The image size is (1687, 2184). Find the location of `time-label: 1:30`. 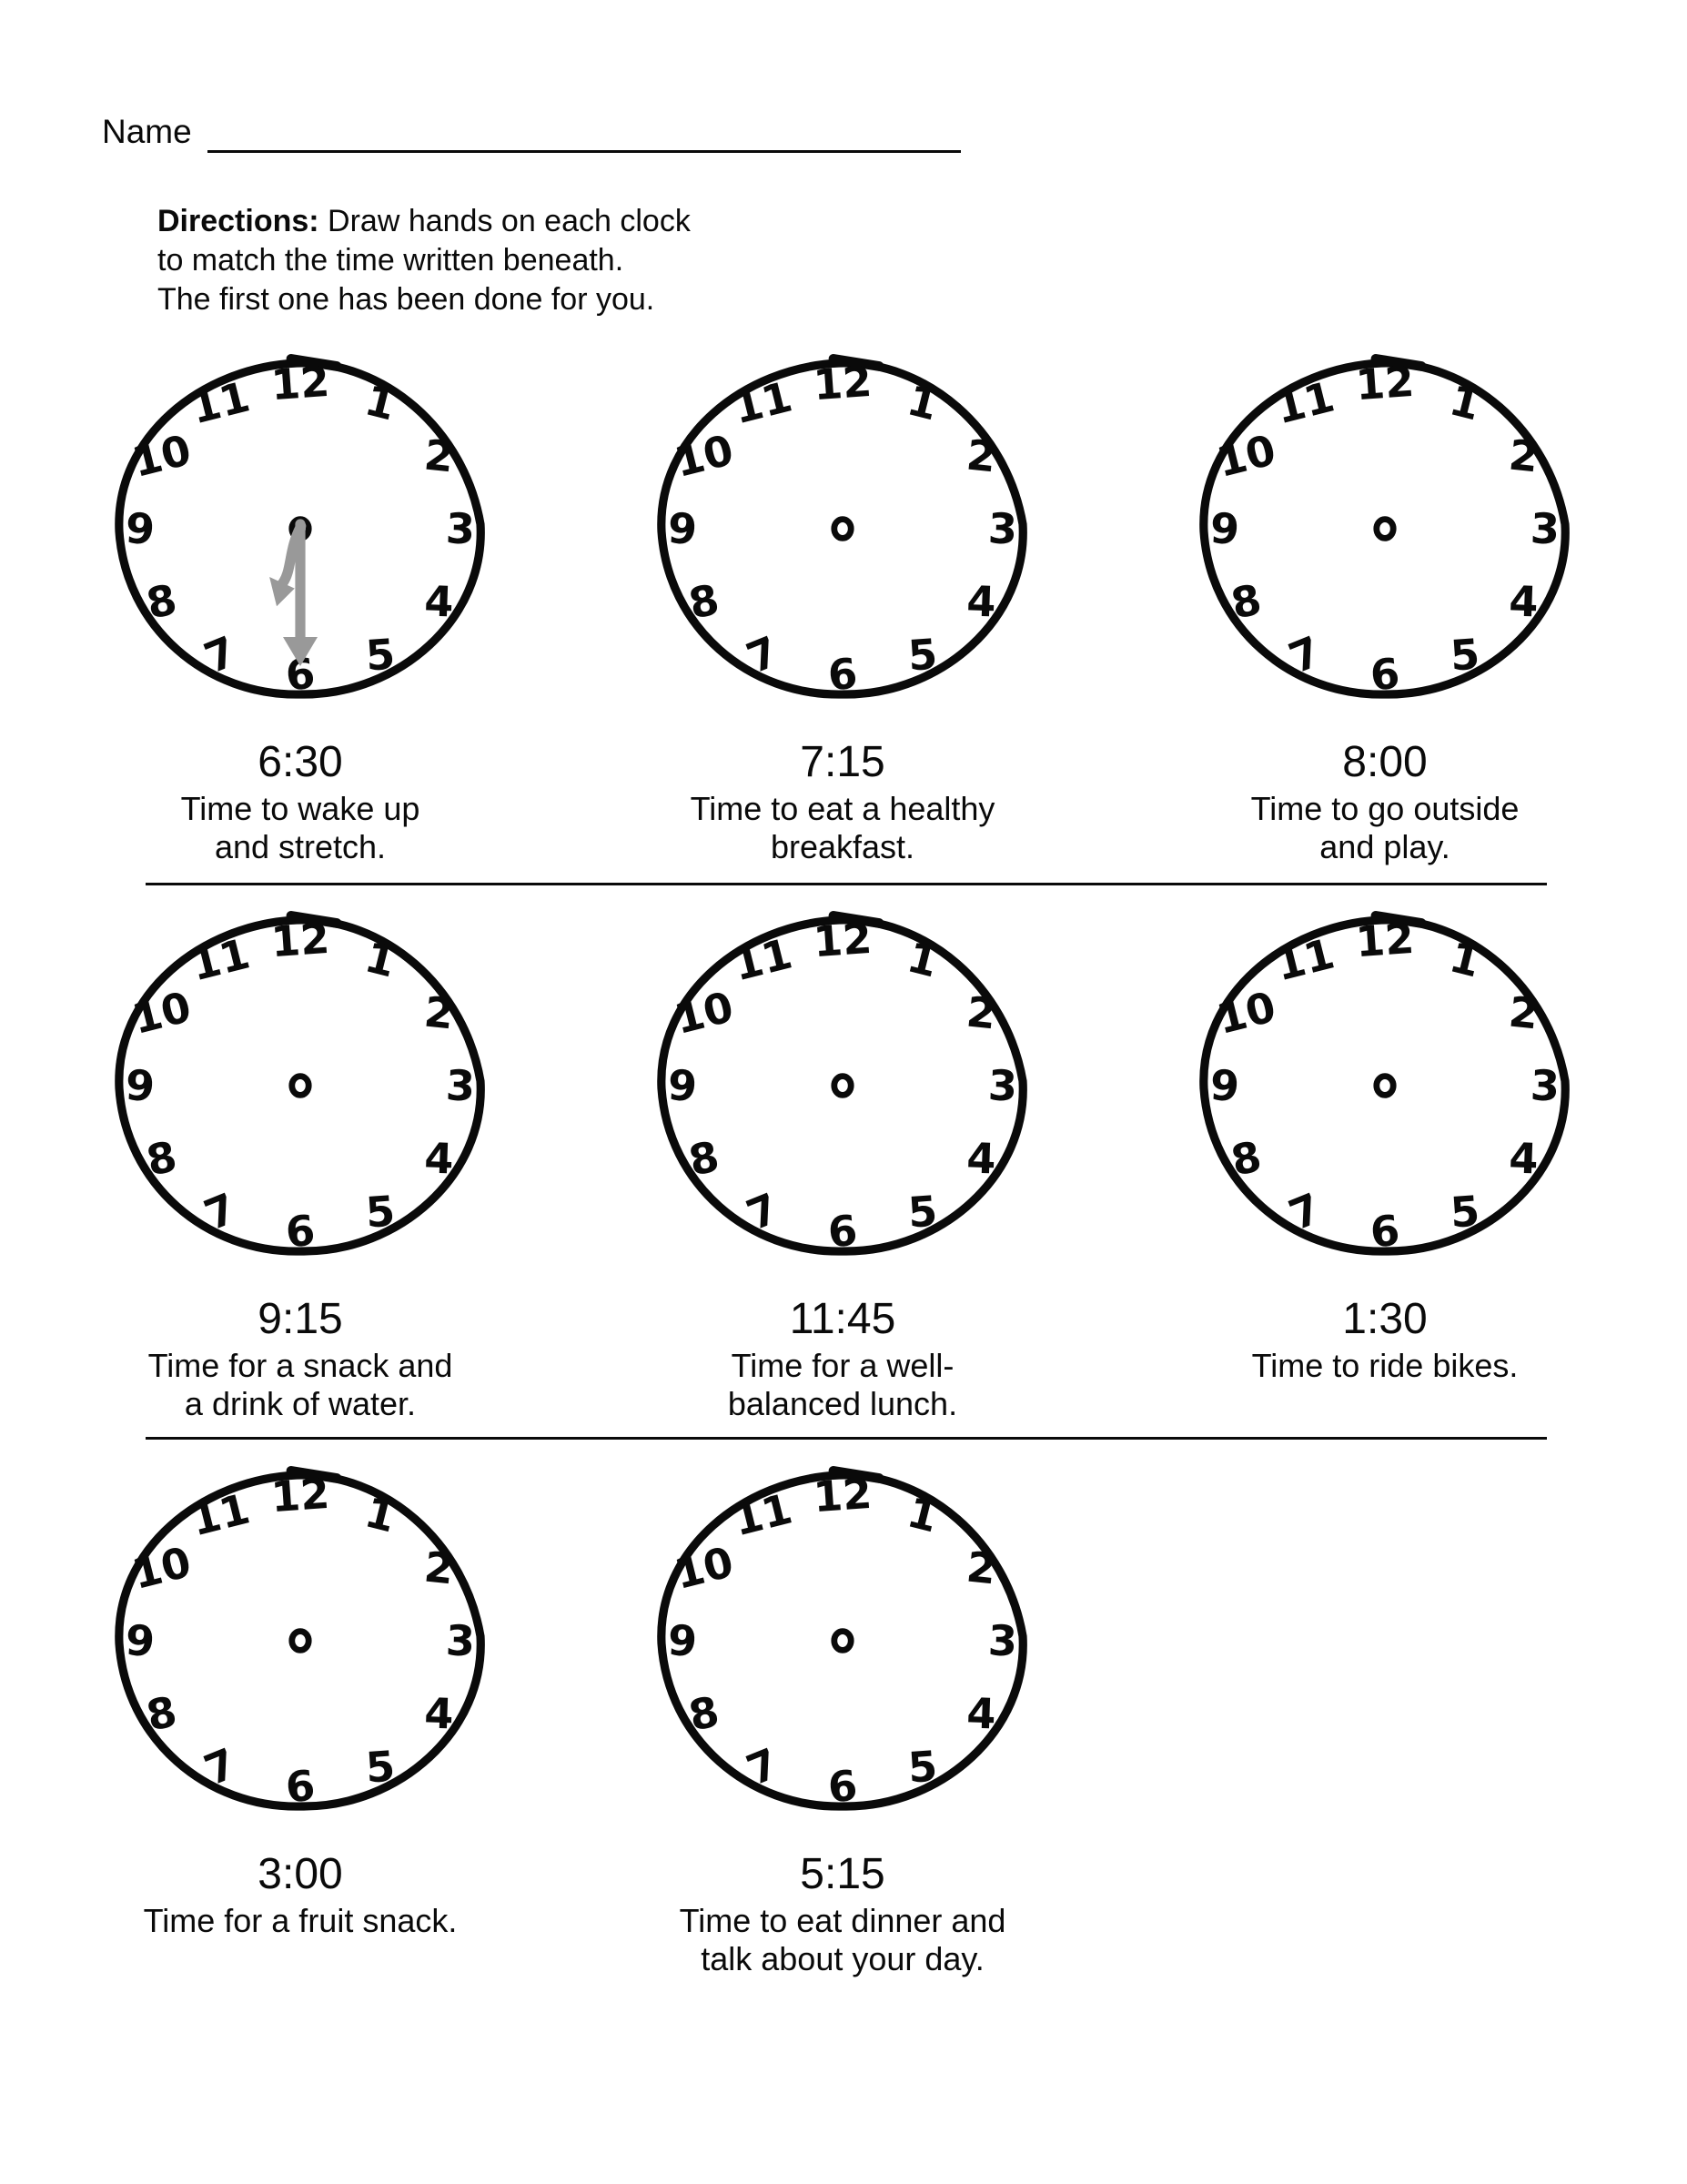

time-label: 1:30 is located at coordinates (1385, 1319).